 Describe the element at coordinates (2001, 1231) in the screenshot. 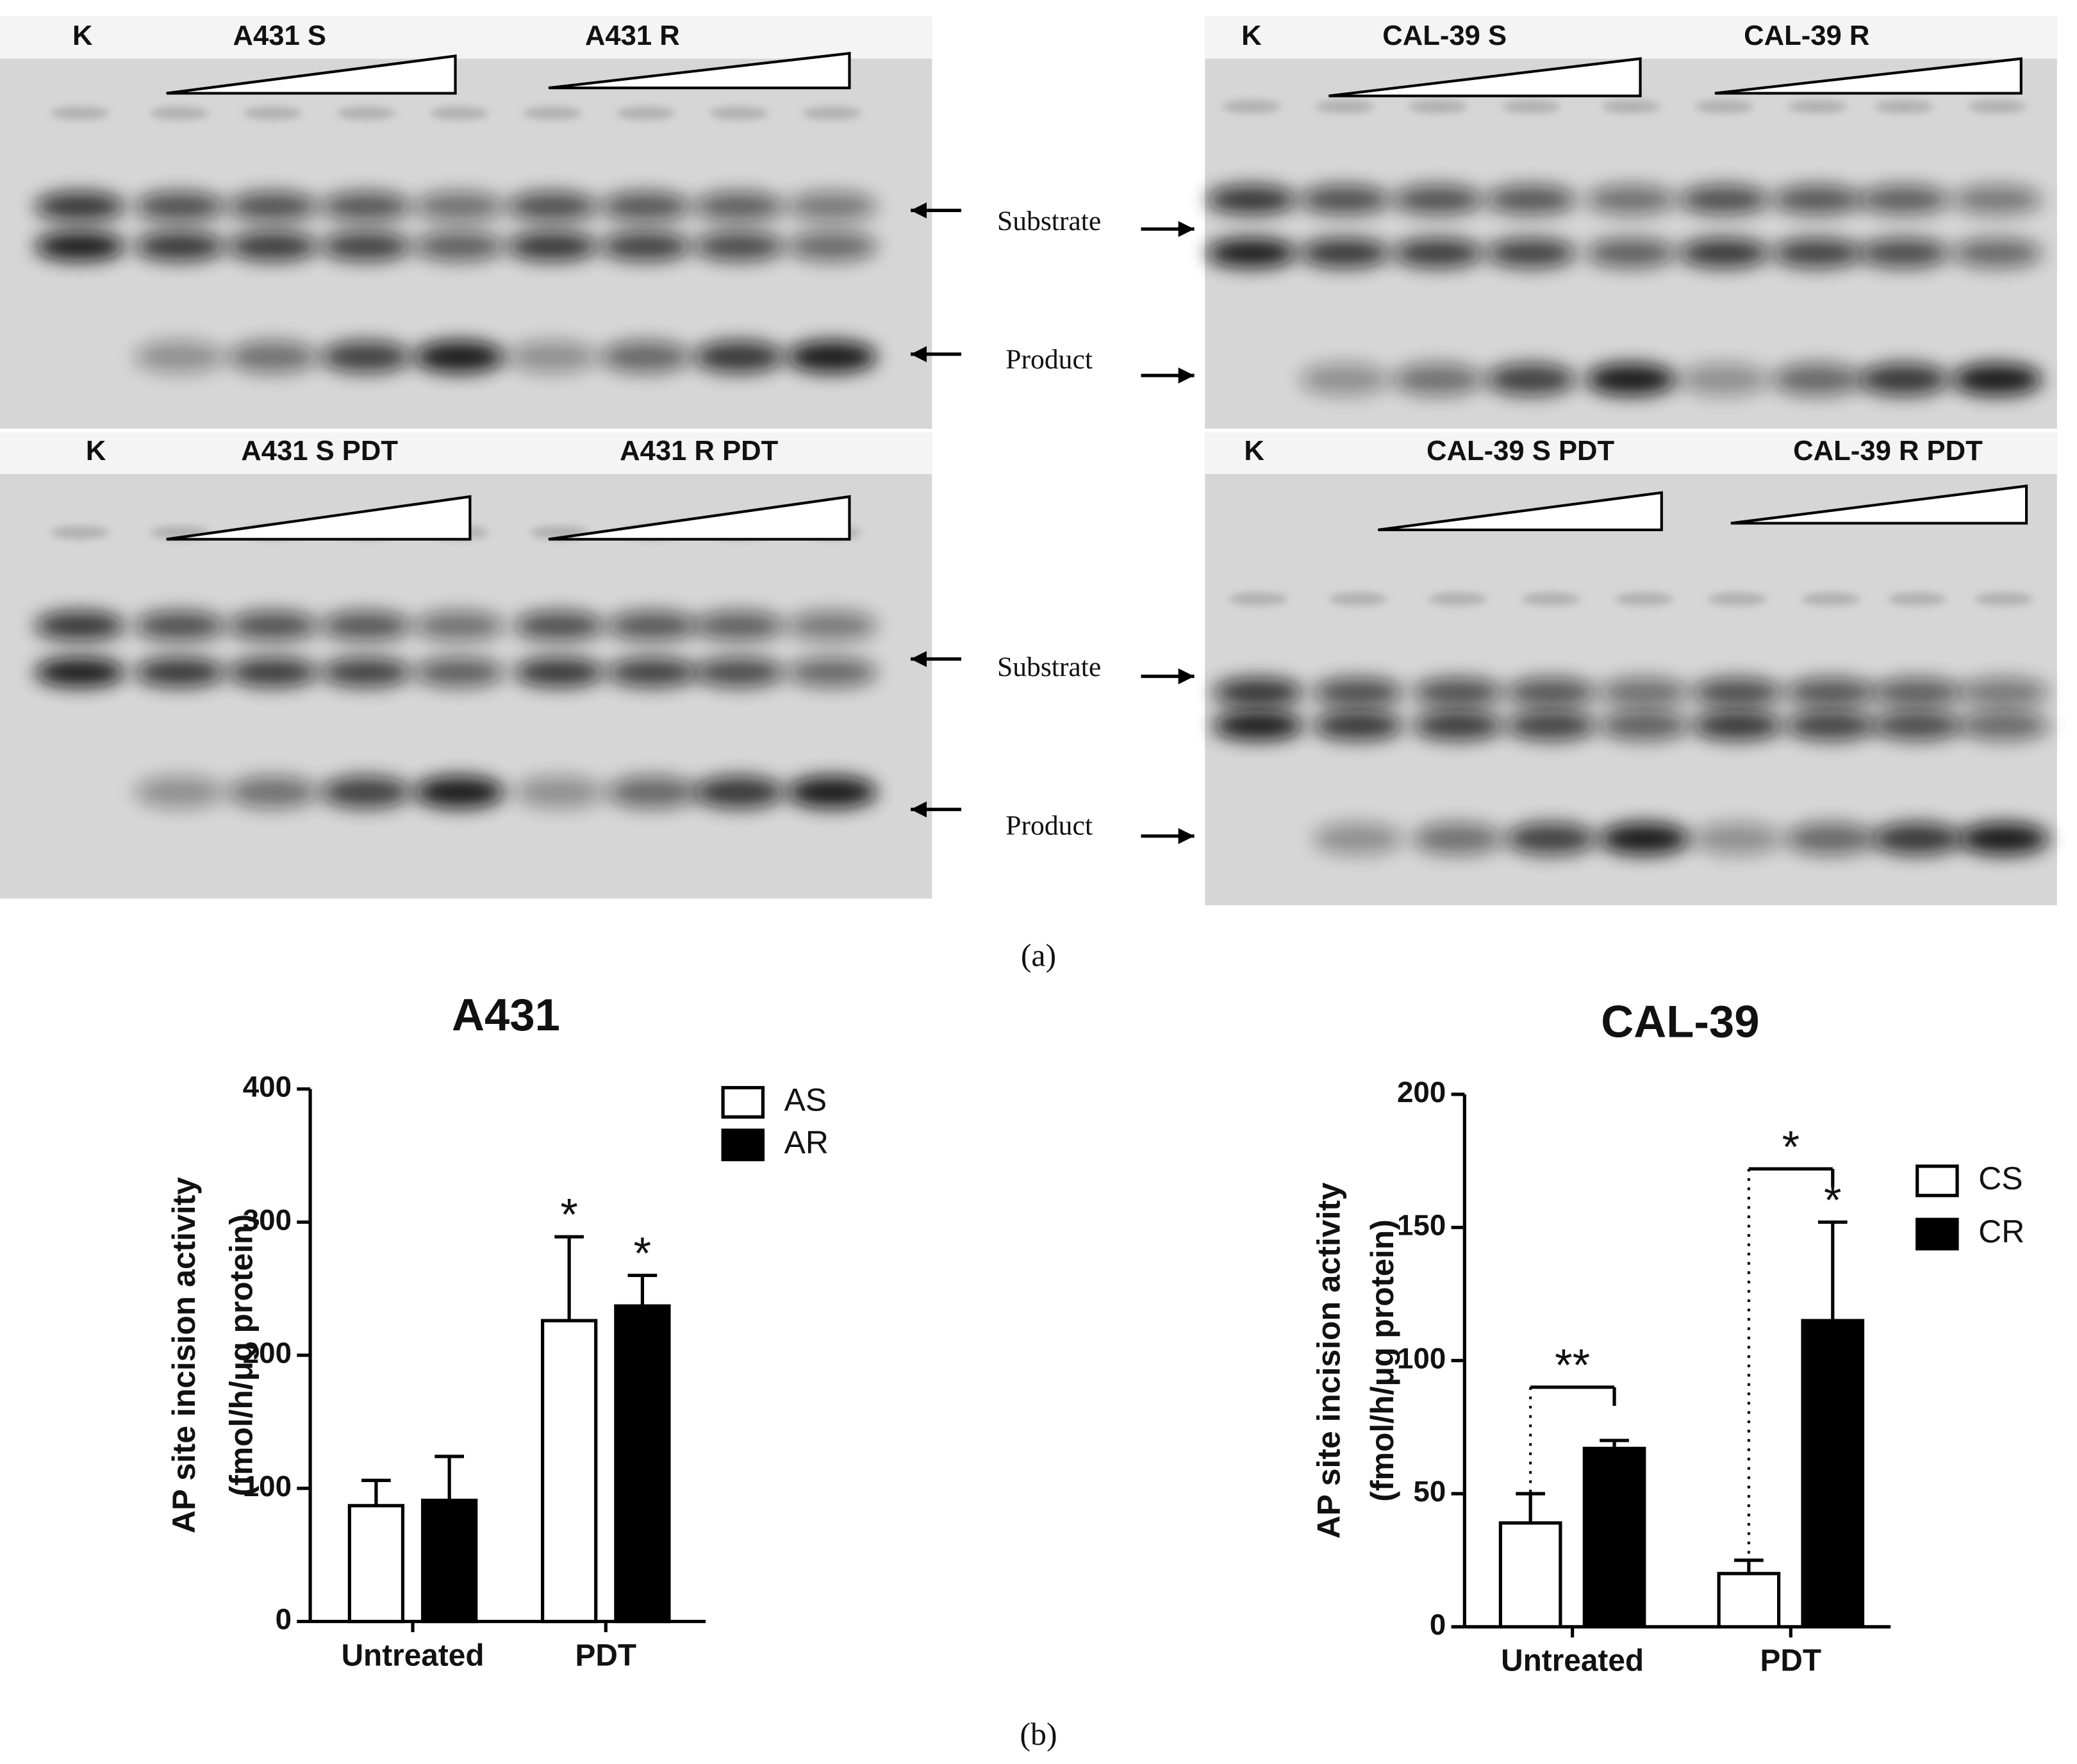

I see `legend-label: CR` at that location.